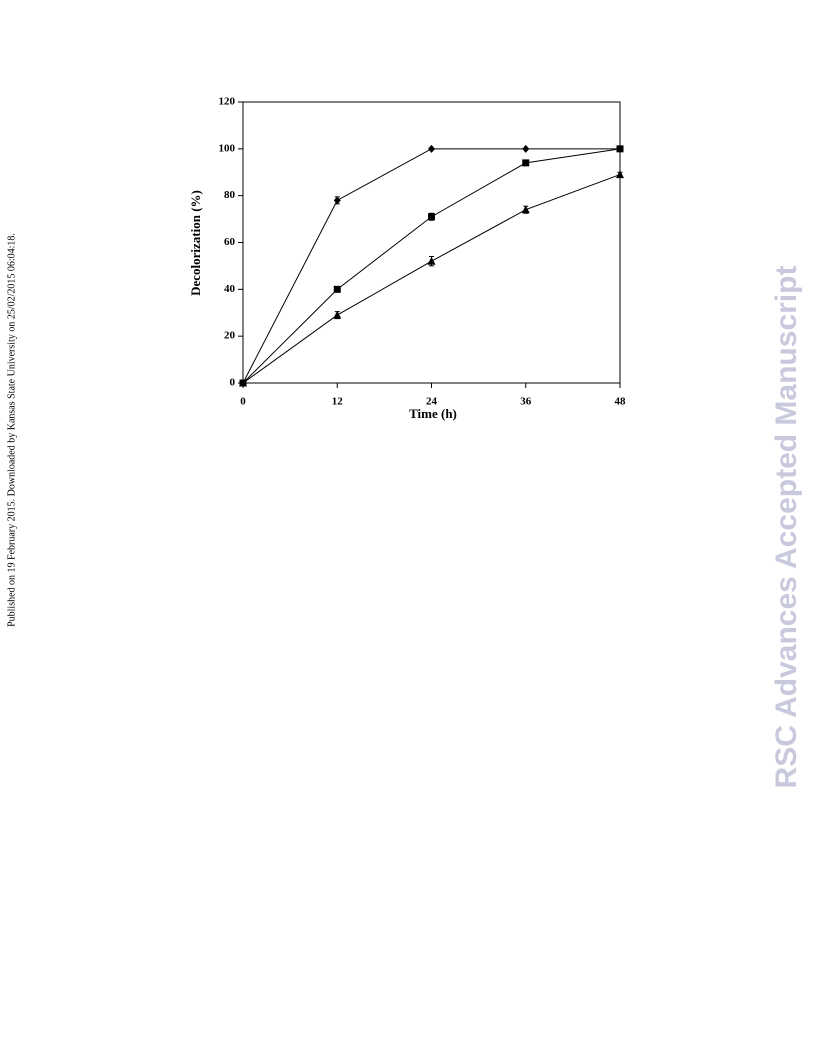 This screenshot has width=816, height=1056. What do you see at coordinates (621, 402) in the screenshot?
I see `x-tick-label: 48` at bounding box center [621, 402].